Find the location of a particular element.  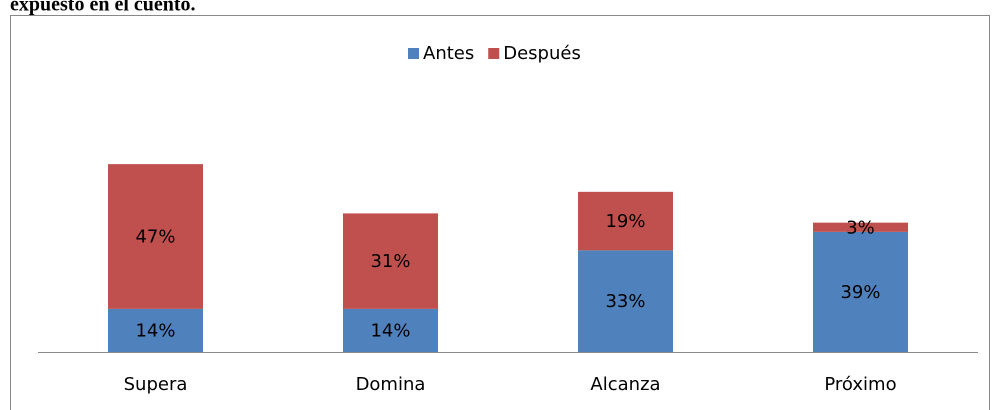

data-label: 31% is located at coordinates (390, 261).